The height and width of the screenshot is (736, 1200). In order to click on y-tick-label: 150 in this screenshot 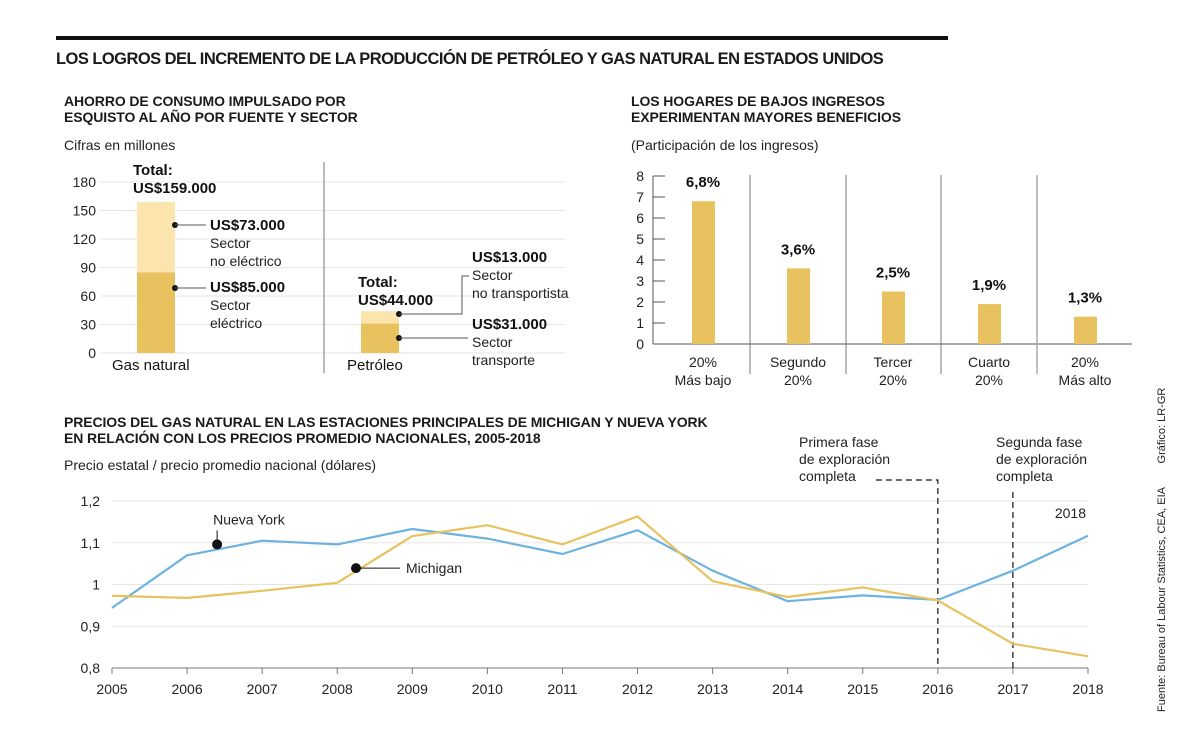, I will do `click(85, 211)`.